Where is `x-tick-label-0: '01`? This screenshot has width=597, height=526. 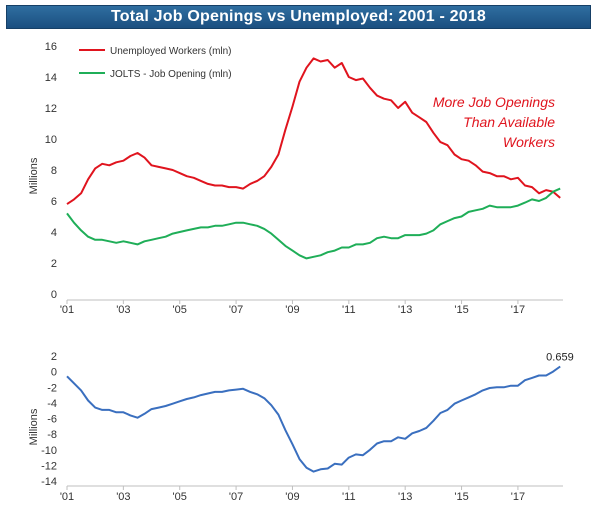
x-tick-label-0: '01 is located at coordinates (67, 310).